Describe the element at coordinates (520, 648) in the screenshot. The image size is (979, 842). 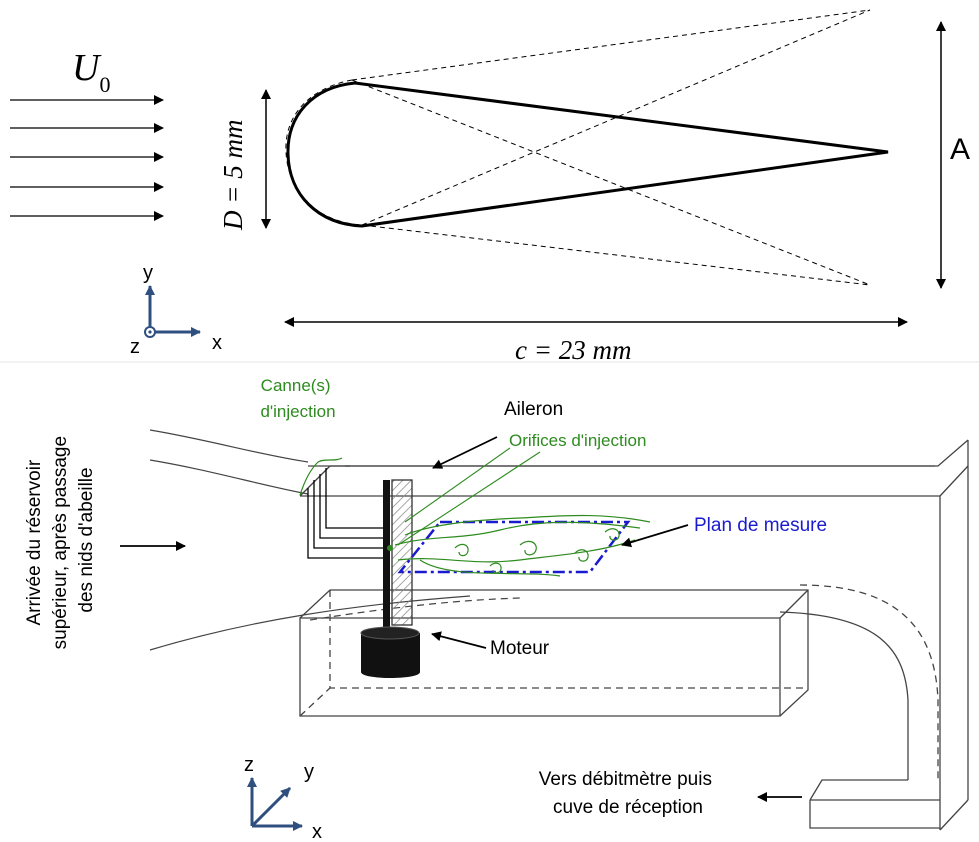
I see `motor-label: Moteur` at that location.